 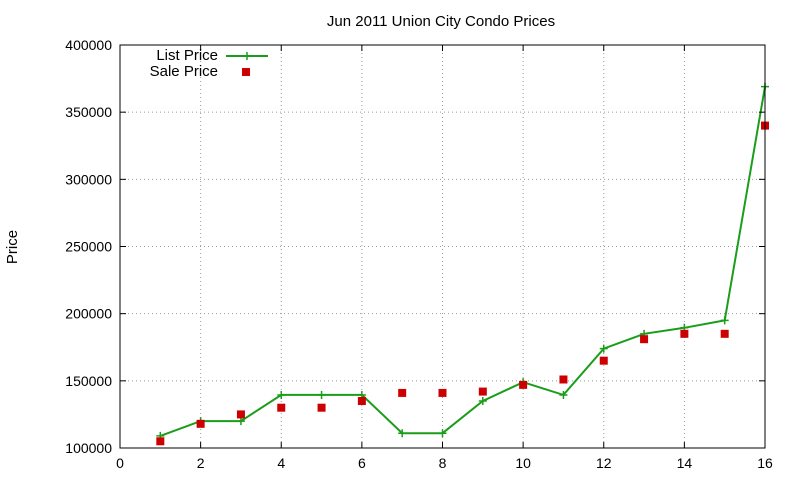 What do you see at coordinates (88, 381) in the screenshot?
I see `y-tick-label: 150000` at bounding box center [88, 381].